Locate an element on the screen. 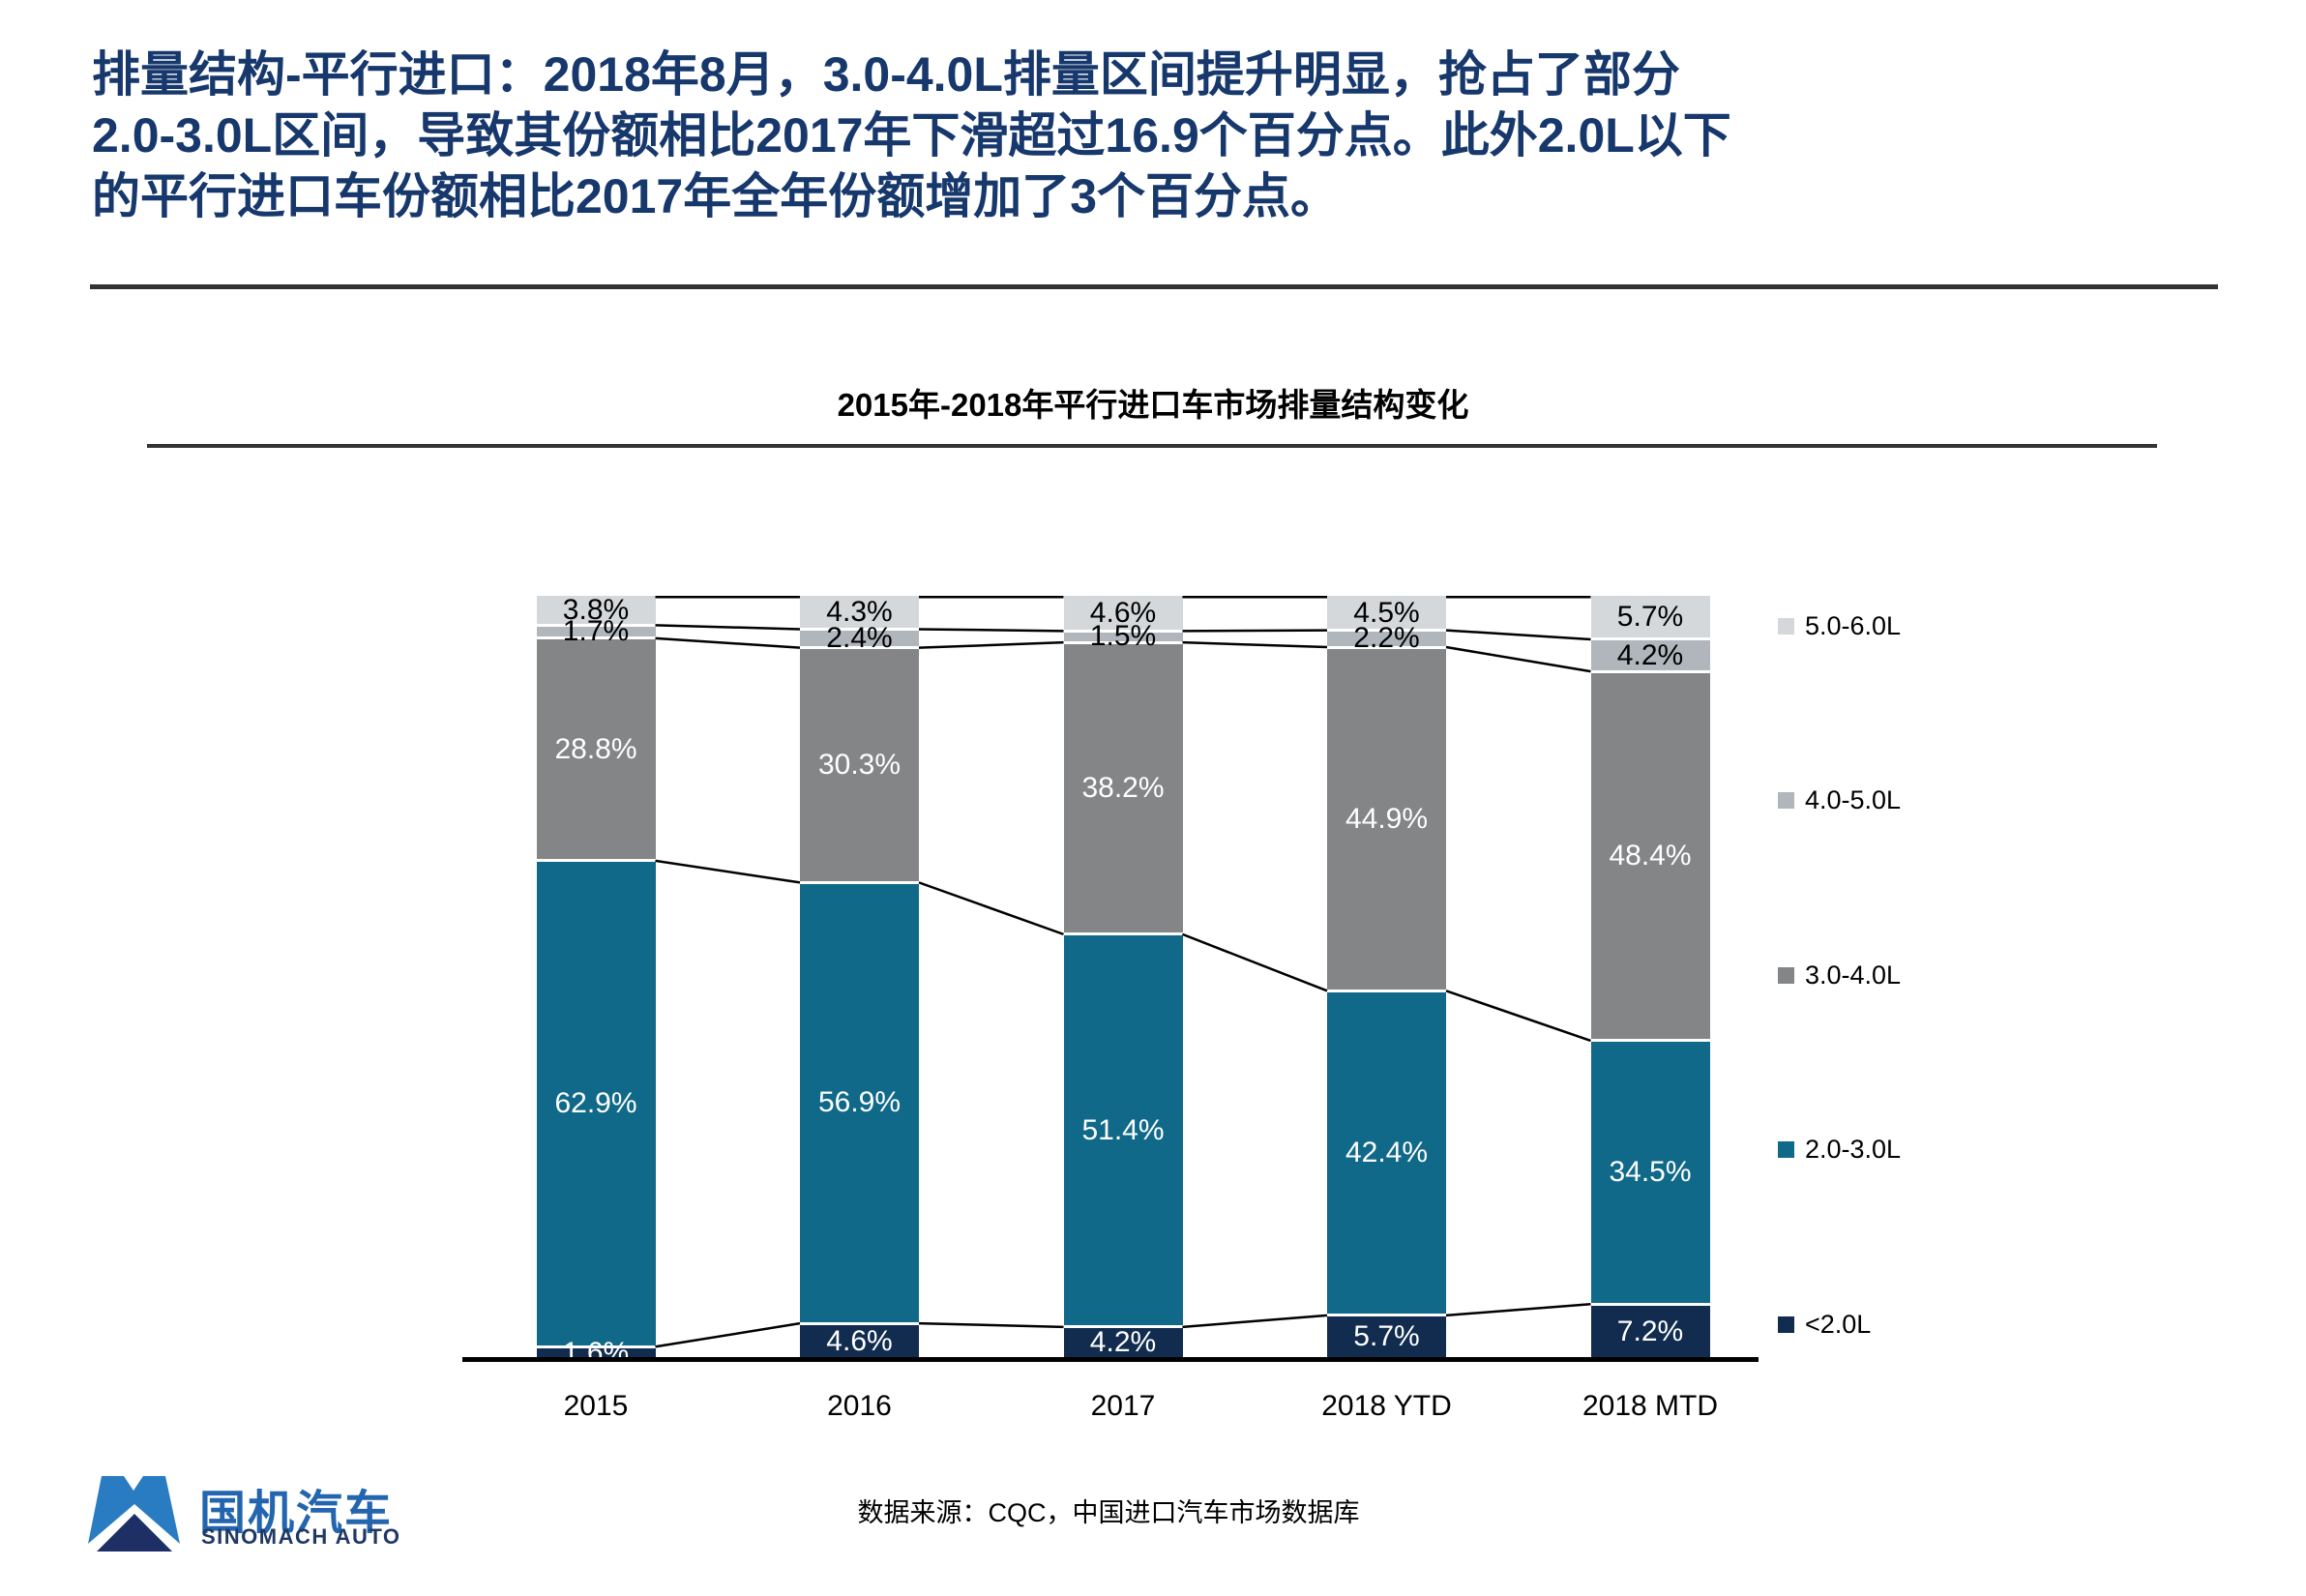  sinomach-logo-icon is located at coordinates (134, 1514).